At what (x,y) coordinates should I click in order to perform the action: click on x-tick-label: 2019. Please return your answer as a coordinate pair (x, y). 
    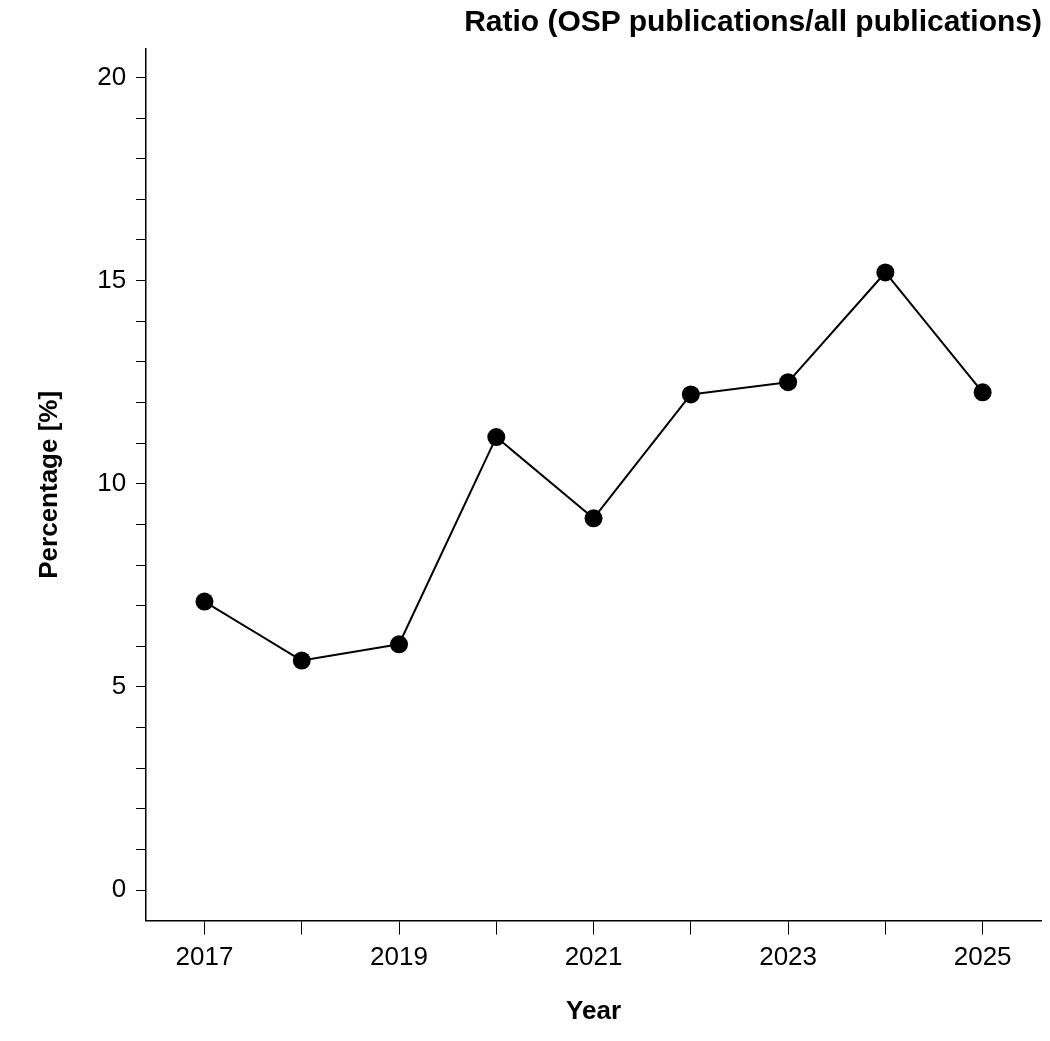
    Looking at the image, I should click on (399, 956).